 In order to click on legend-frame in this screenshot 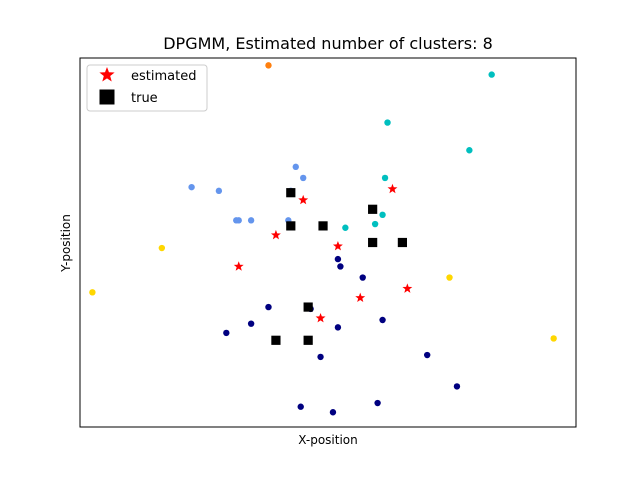, I will do `click(147, 88)`.